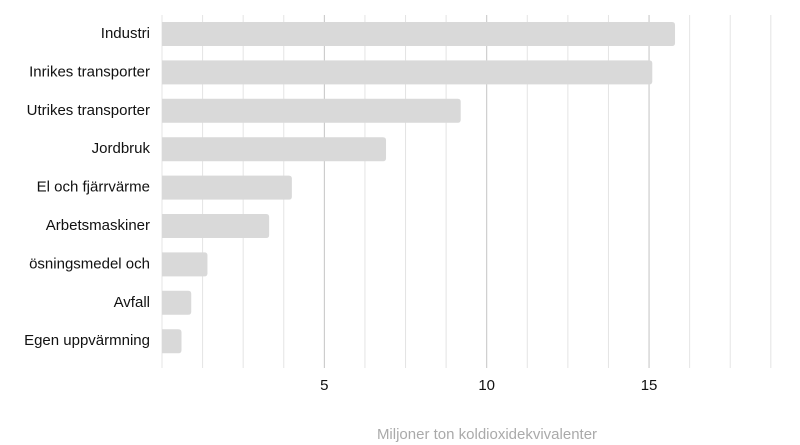 The image size is (800, 445). I want to click on y-tick-label: Utrikes transporter, so click(88, 110).